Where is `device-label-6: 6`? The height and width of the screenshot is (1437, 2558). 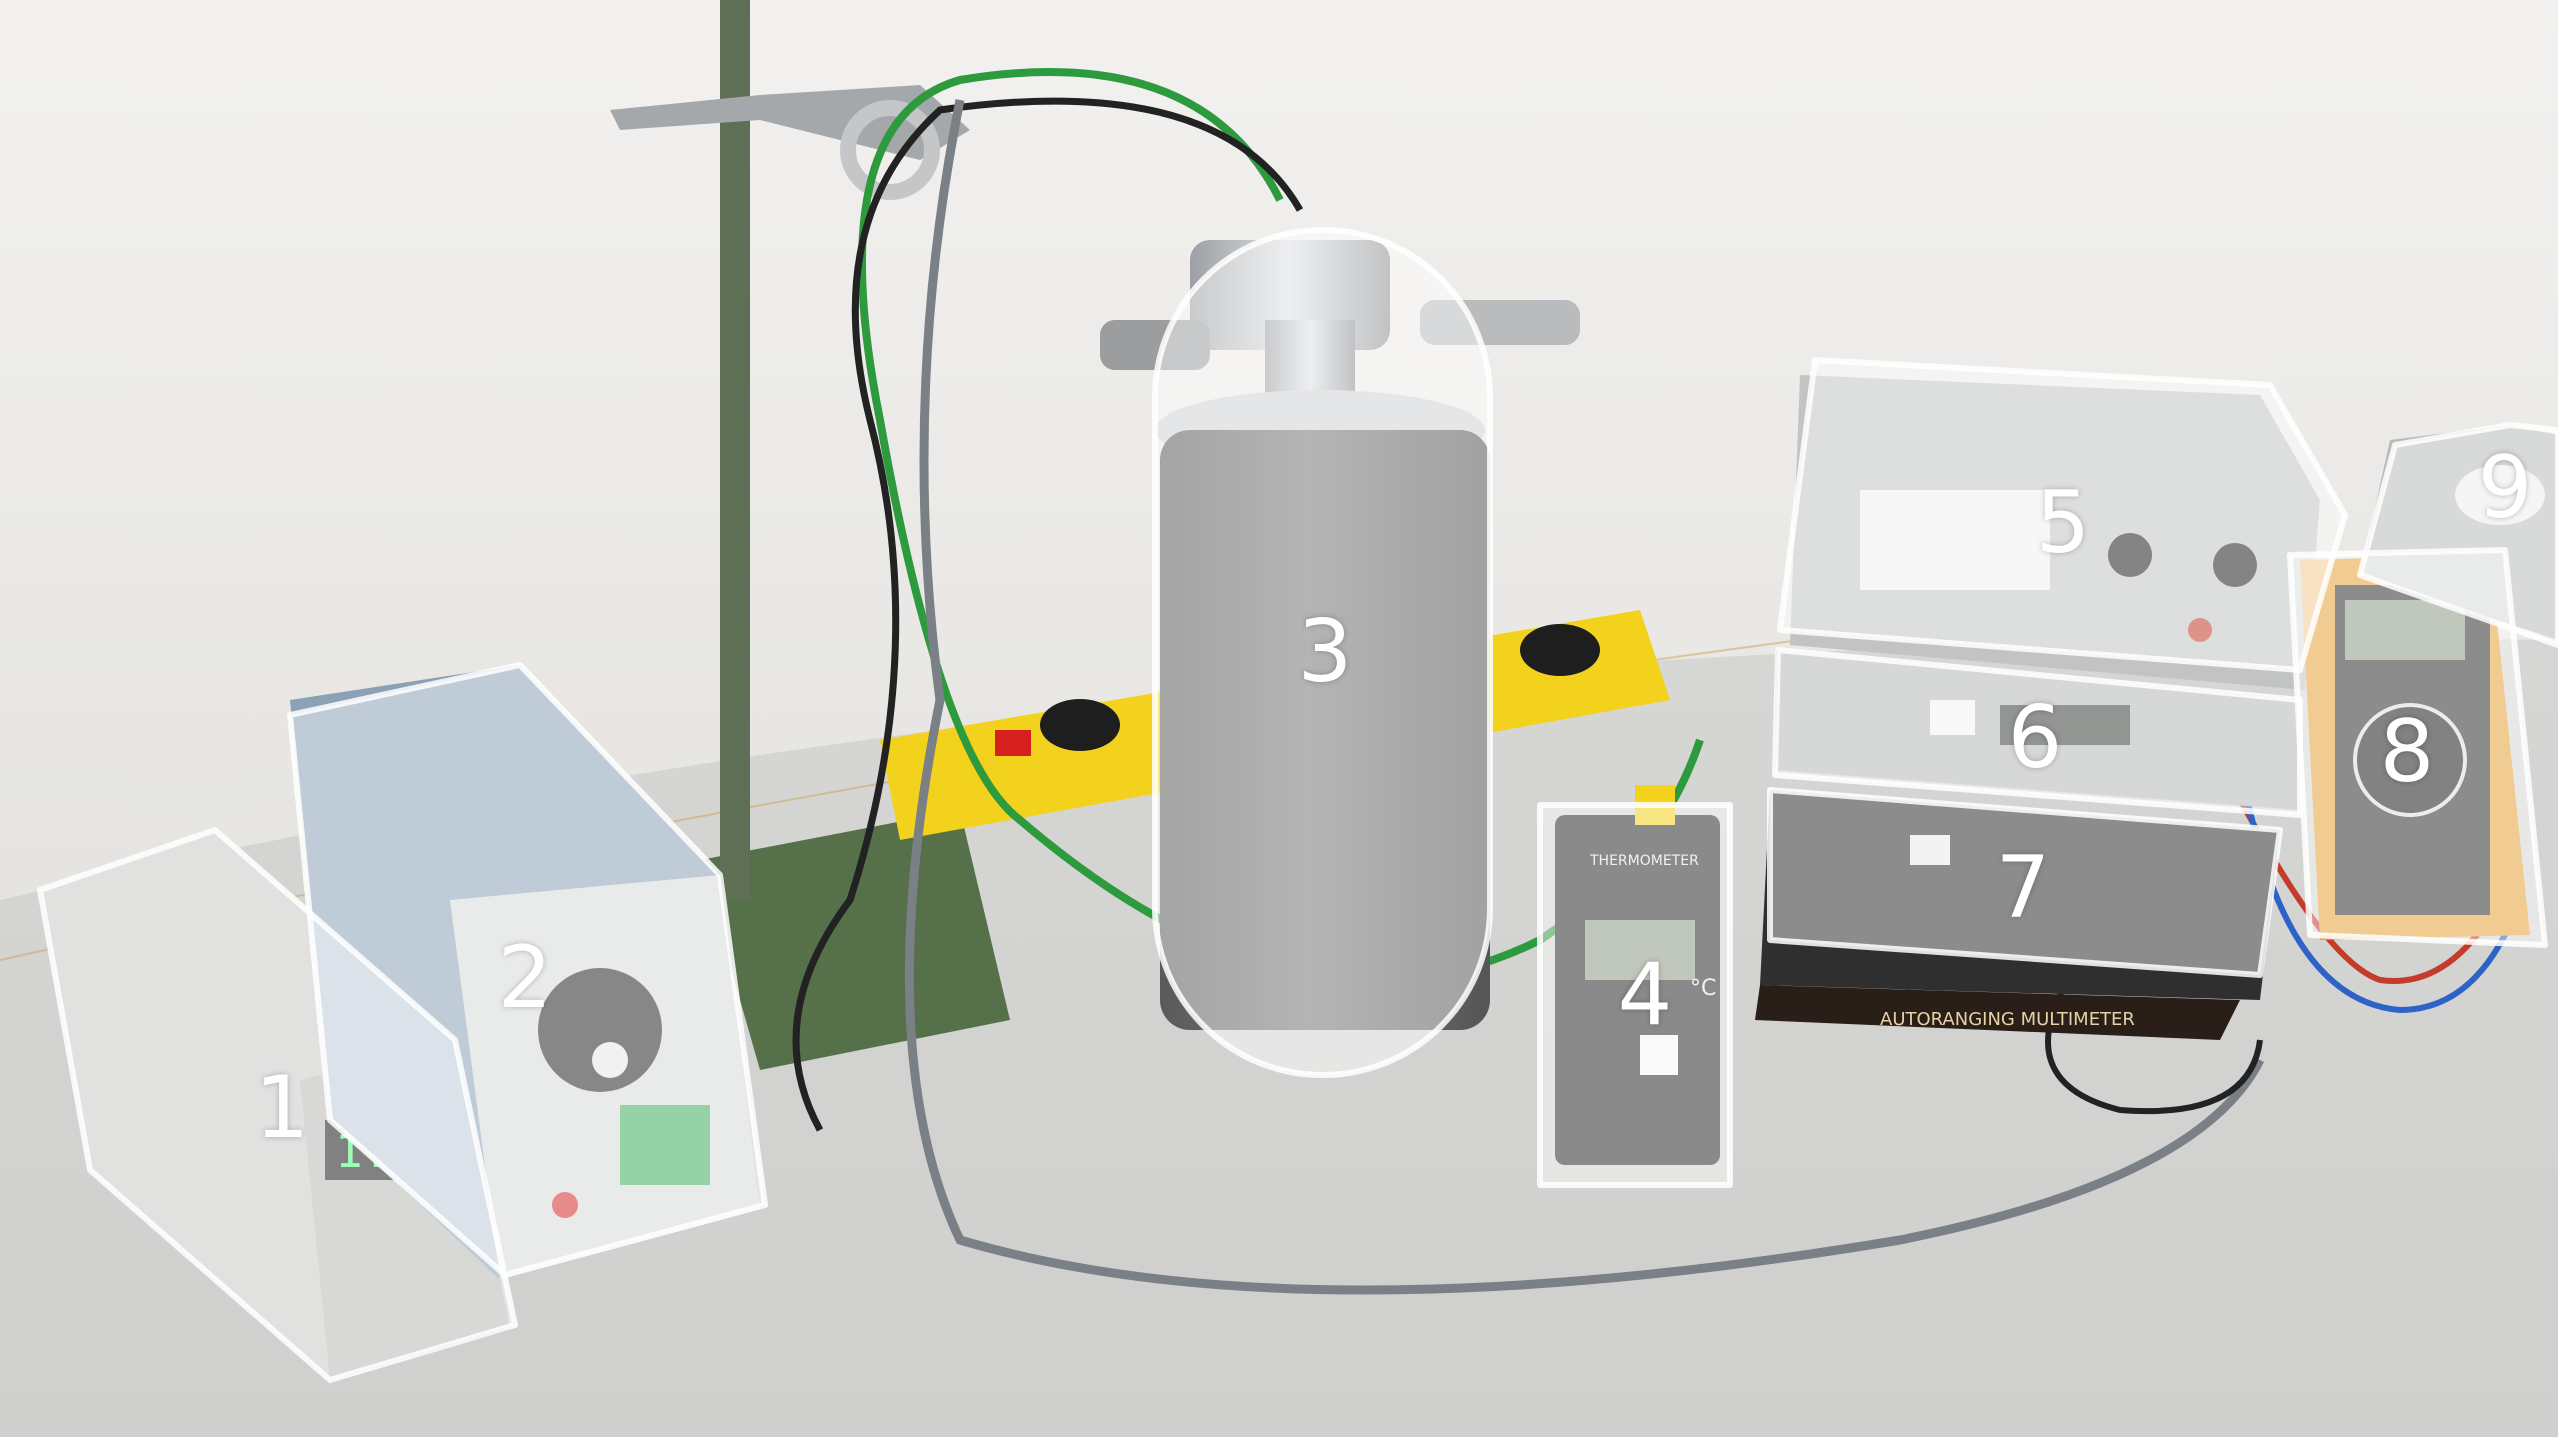 device-label-6: 6 is located at coordinates (2035, 738).